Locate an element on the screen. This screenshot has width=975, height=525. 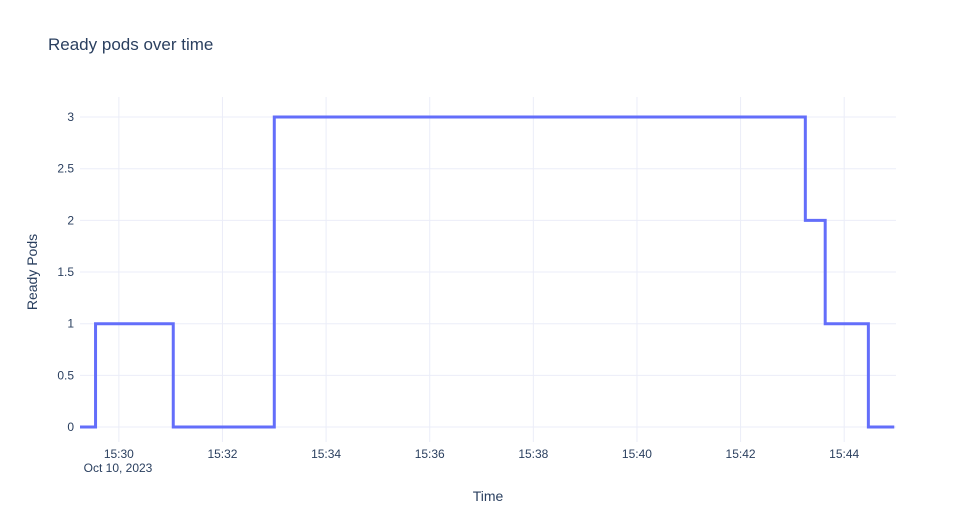
x-tick-label: 15:44 is located at coordinates (844, 454).